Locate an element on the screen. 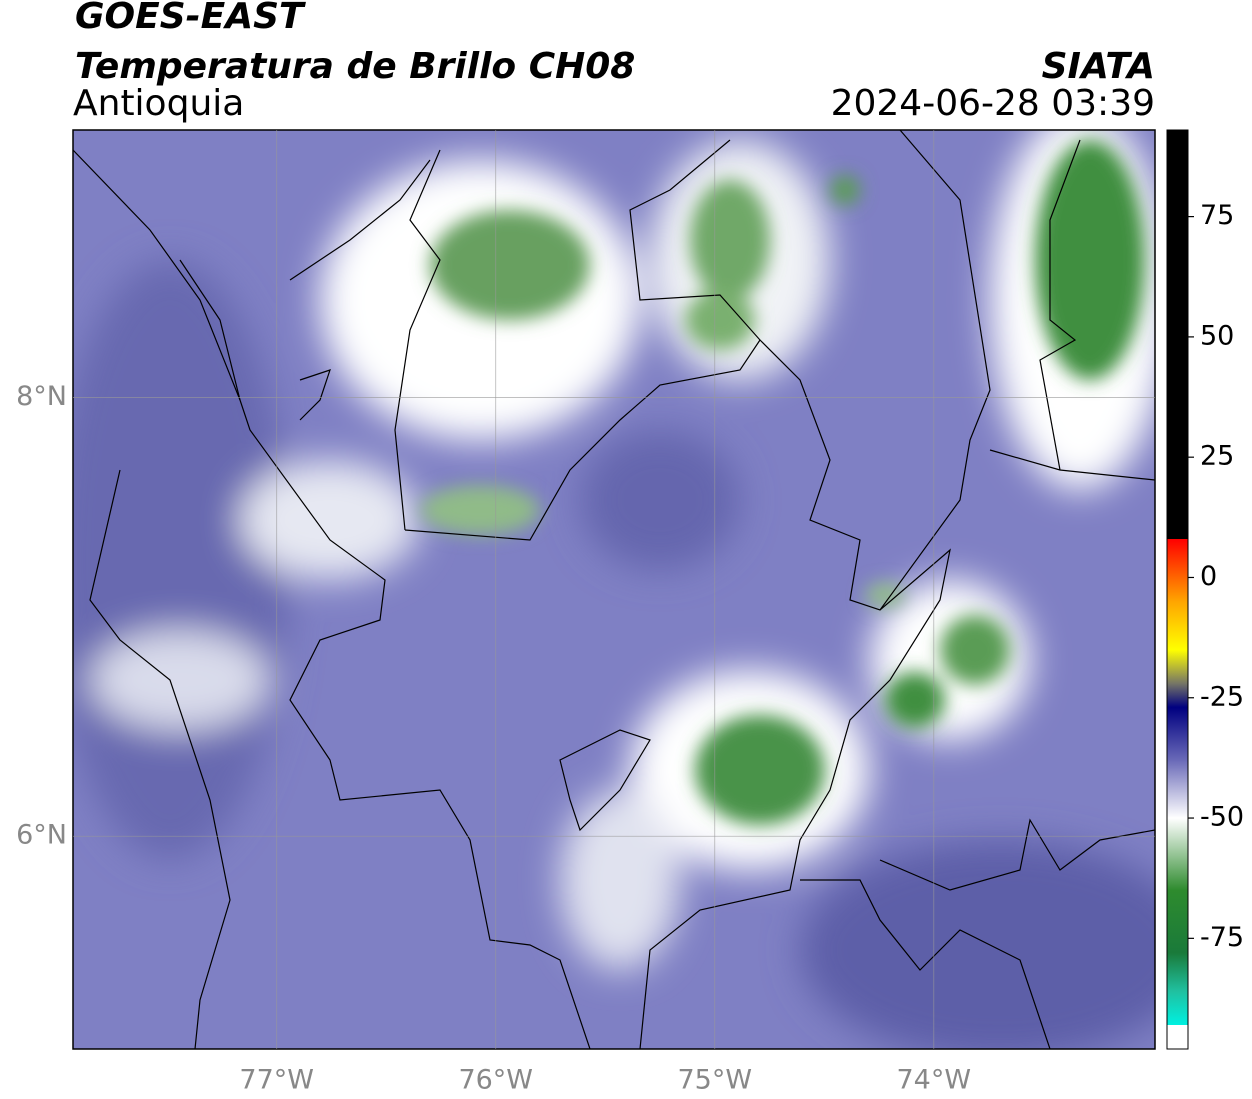 The image size is (1252, 1099). colorbar-tick-label: -75 is located at coordinates (1222, 937).